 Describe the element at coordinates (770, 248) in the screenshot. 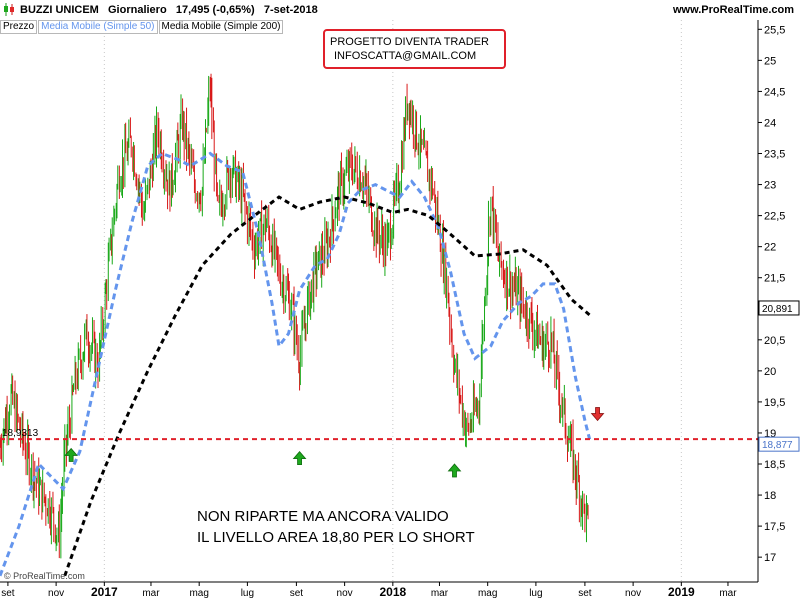

I see `y-tick-label: 22` at that location.